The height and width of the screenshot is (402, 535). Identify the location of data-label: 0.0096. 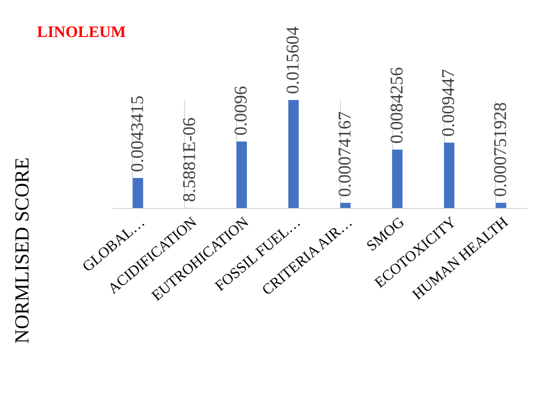
(240, 111).